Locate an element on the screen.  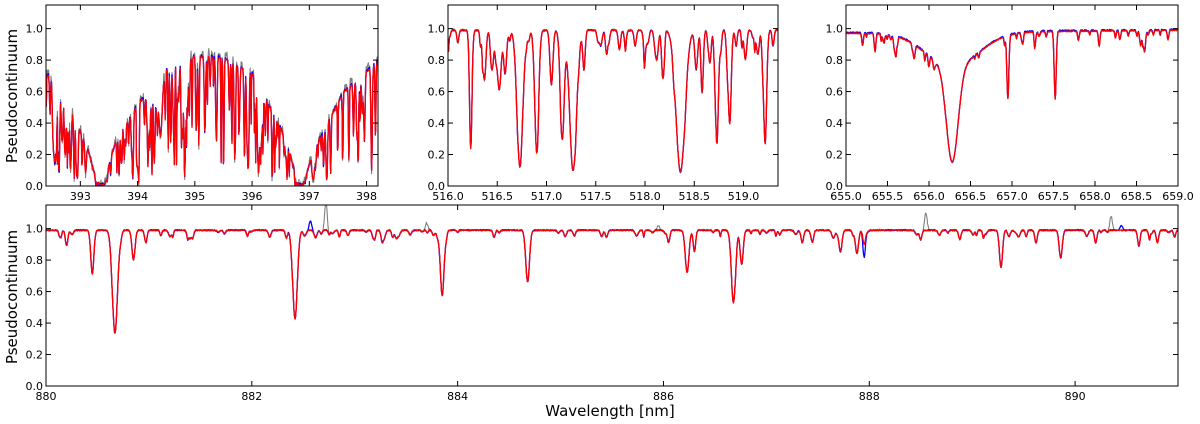
panel2-xtick-label: 516.0 is located at coordinates (448, 196).